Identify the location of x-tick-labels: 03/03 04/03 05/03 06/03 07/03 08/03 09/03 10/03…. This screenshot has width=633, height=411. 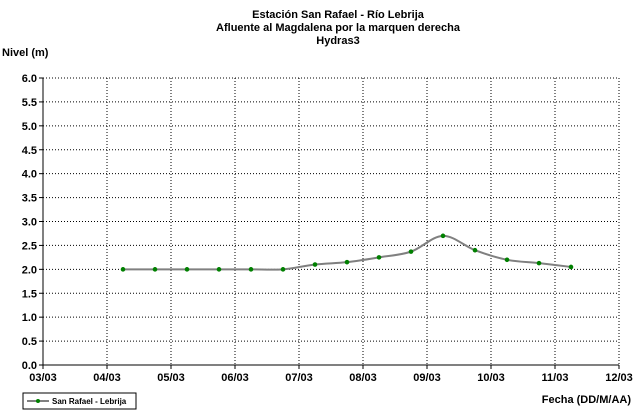
(331, 378).